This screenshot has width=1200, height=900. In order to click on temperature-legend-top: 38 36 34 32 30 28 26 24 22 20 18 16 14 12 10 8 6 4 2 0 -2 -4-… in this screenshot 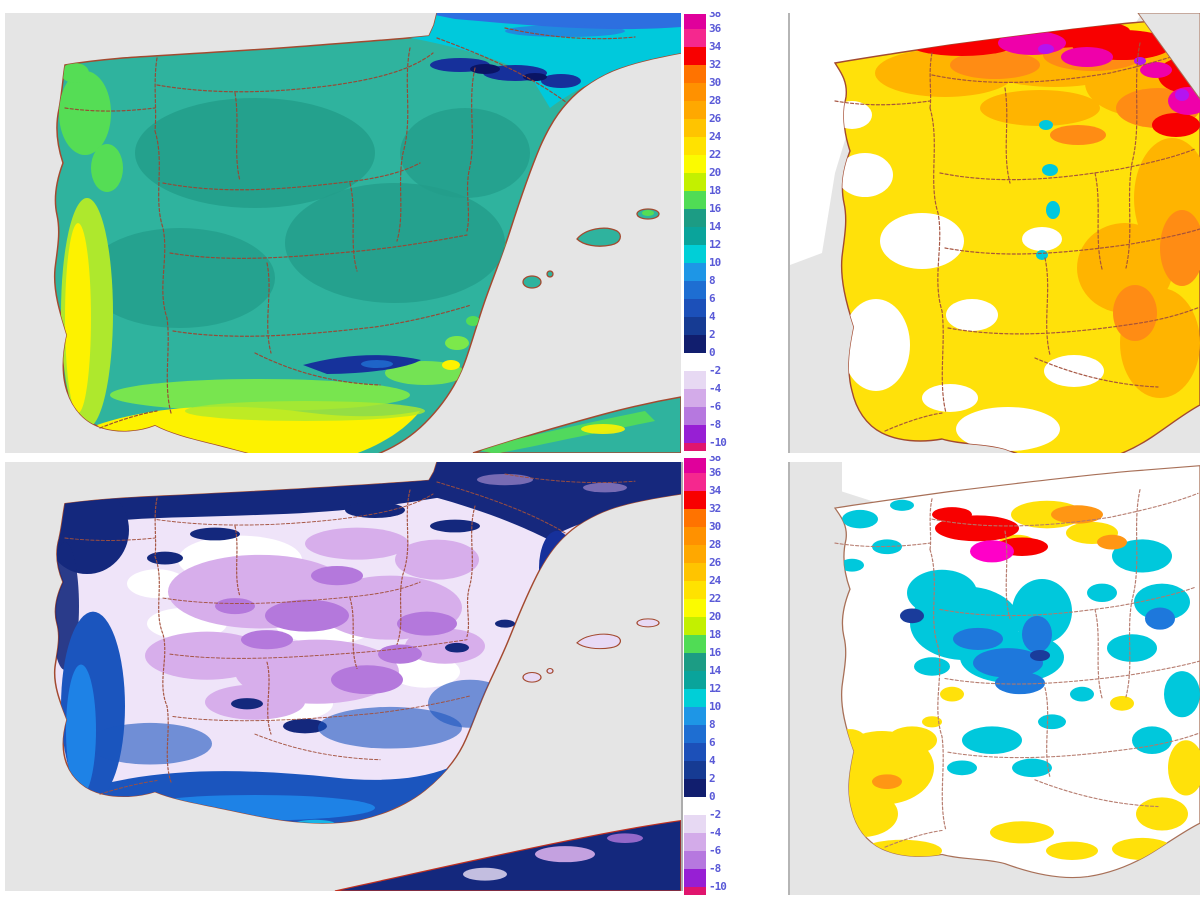, I will do `click(709, 233)`.